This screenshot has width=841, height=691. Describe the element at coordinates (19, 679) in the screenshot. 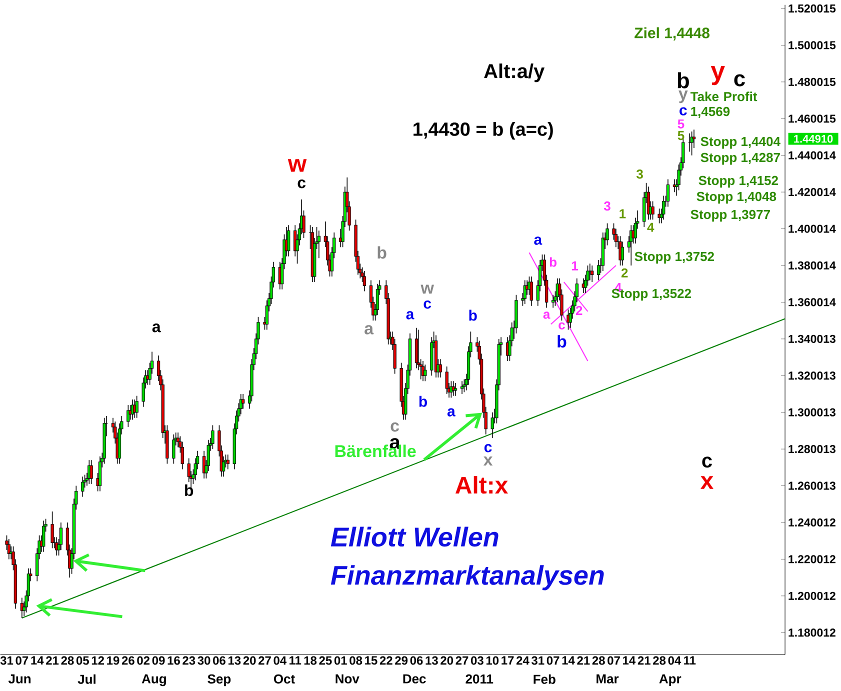

I see `x2-tick-label: Jun` at that location.